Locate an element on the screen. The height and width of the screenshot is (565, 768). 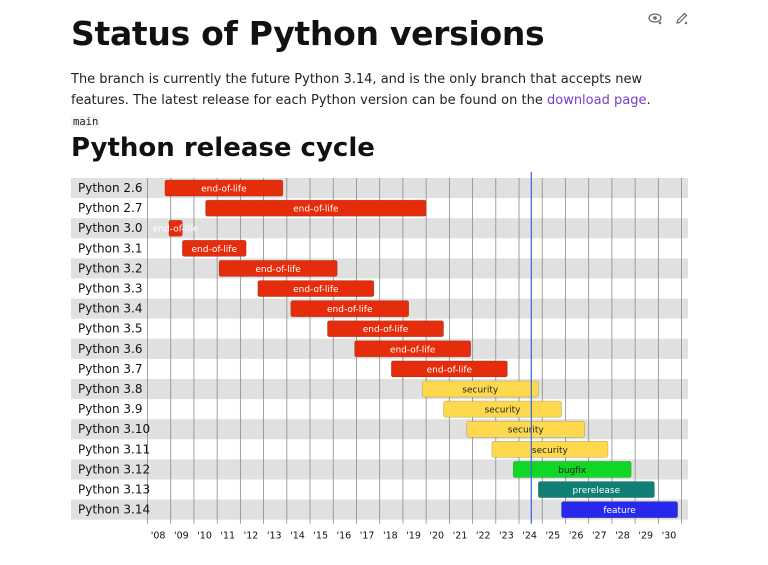
tick-label: '24 is located at coordinates (529, 536).